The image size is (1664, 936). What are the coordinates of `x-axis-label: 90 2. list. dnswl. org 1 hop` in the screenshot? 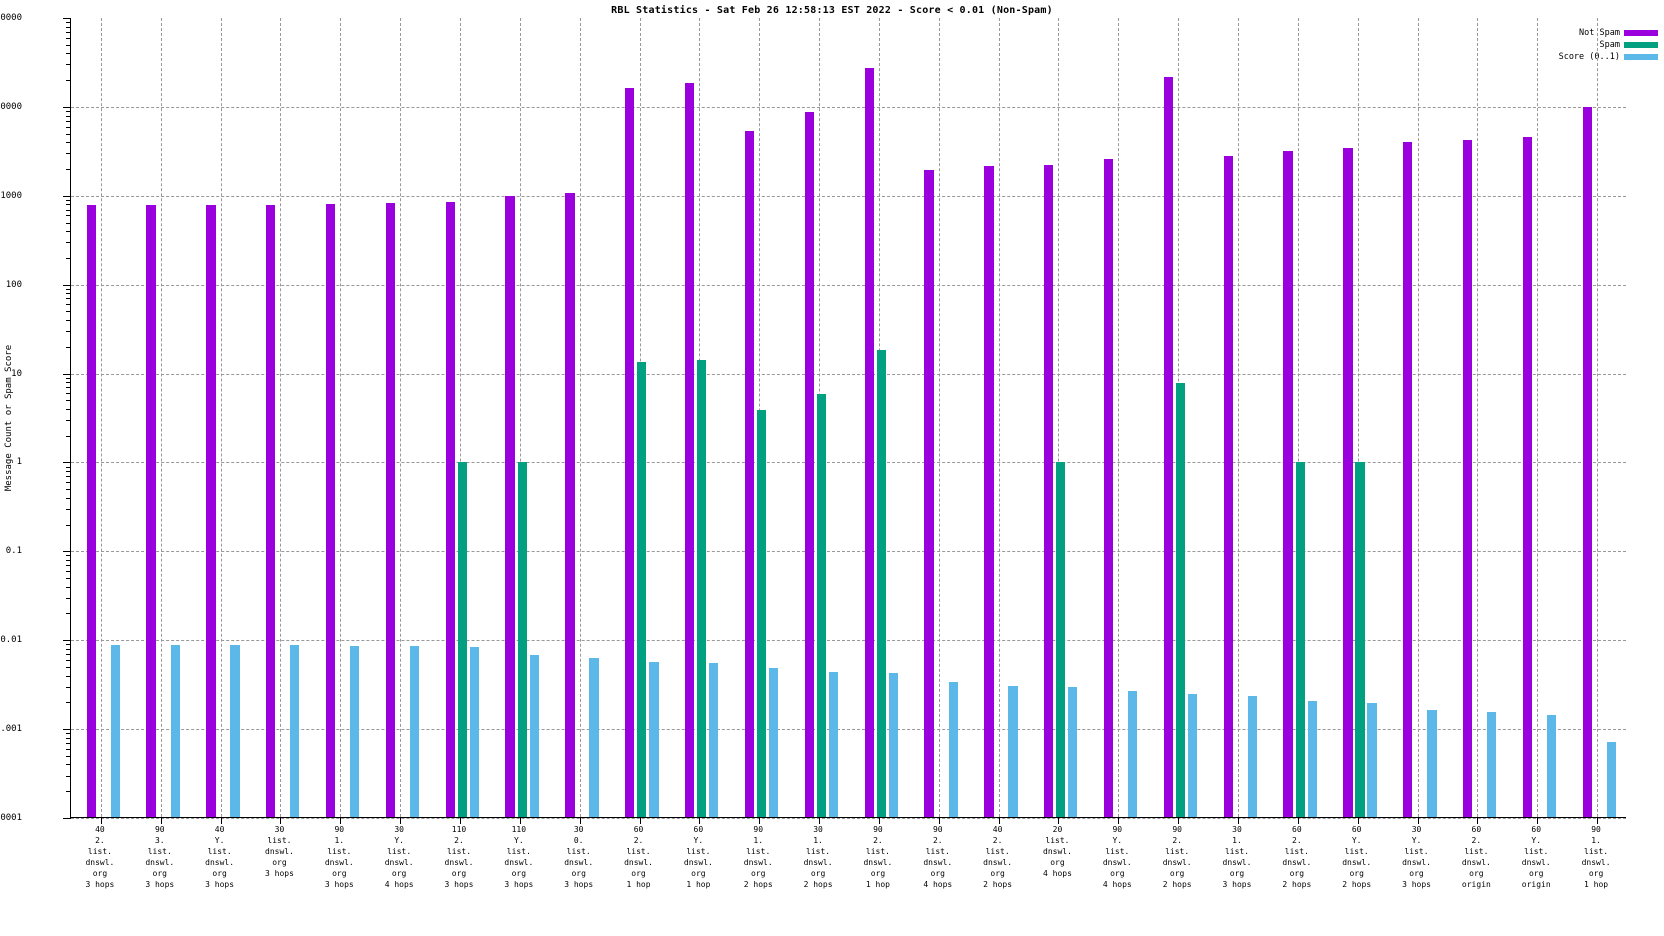 It's located at (878, 857).